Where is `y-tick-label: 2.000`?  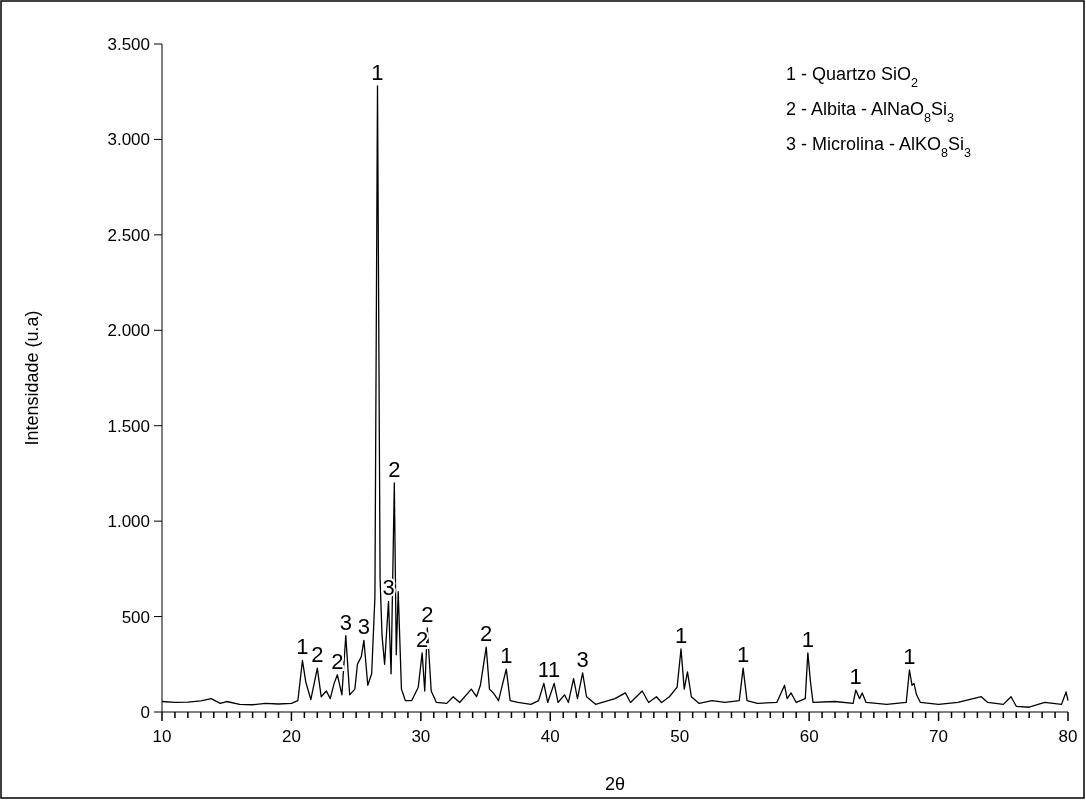
y-tick-label: 2.000 is located at coordinates (128, 331).